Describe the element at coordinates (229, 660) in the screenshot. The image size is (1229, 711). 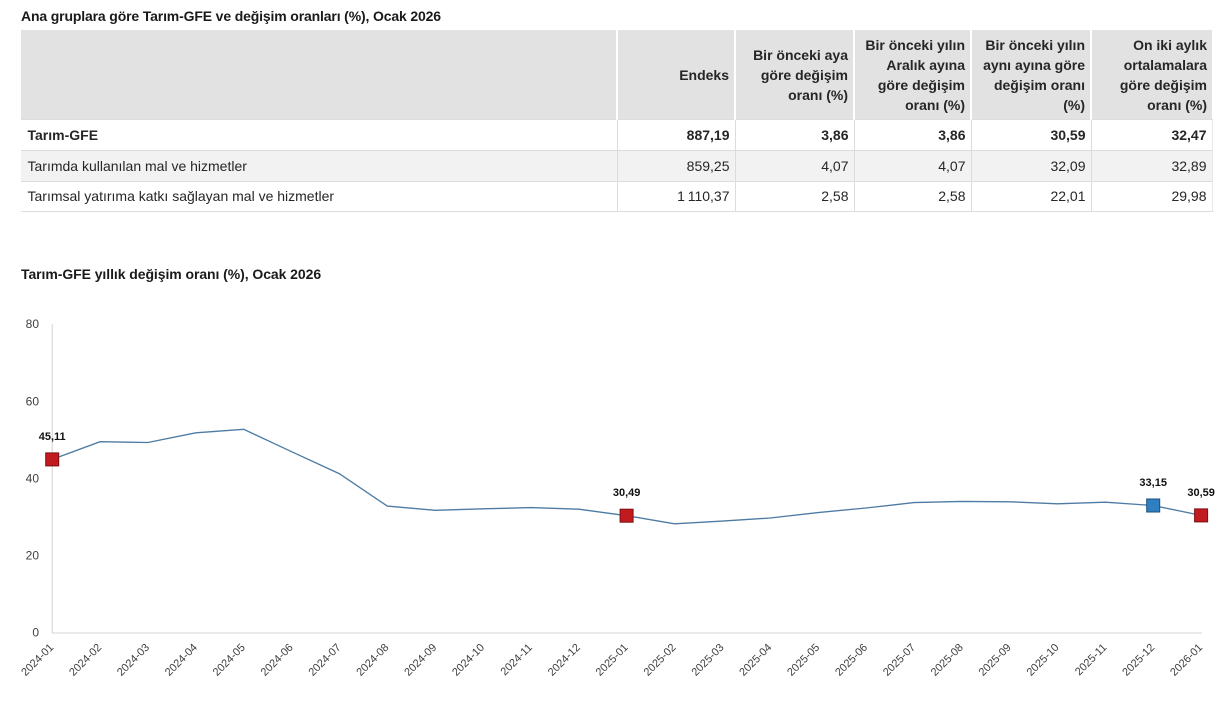
I see `svg-text: 2024-05` at that location.